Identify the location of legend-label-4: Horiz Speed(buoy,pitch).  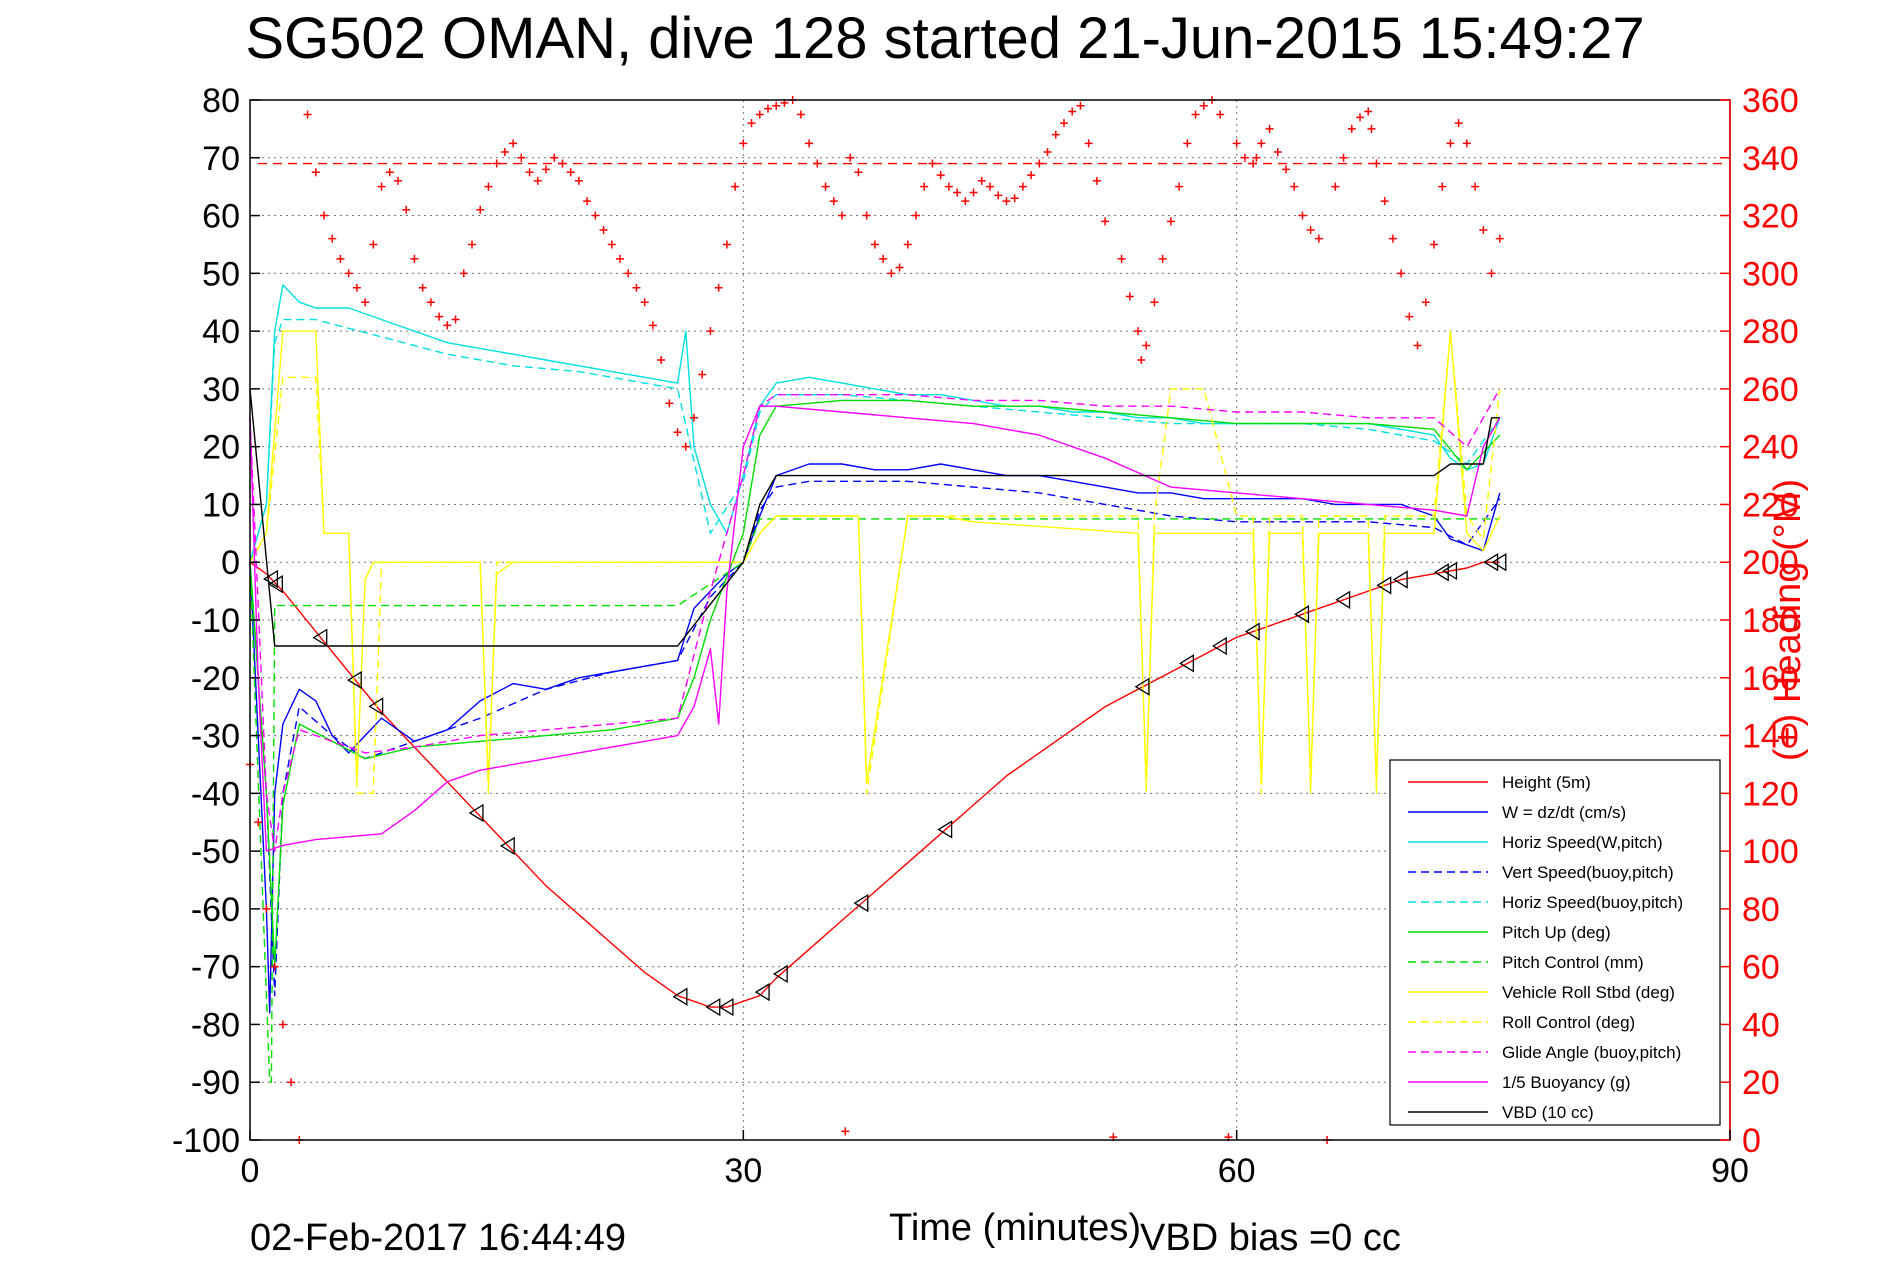
(1592, 902).